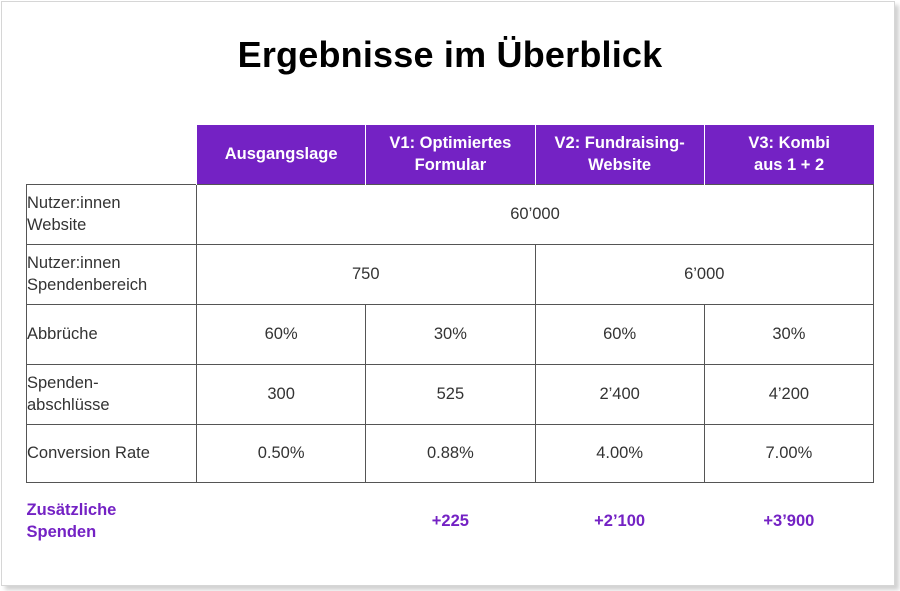  I want to click on table-cell, so click(281, 521).